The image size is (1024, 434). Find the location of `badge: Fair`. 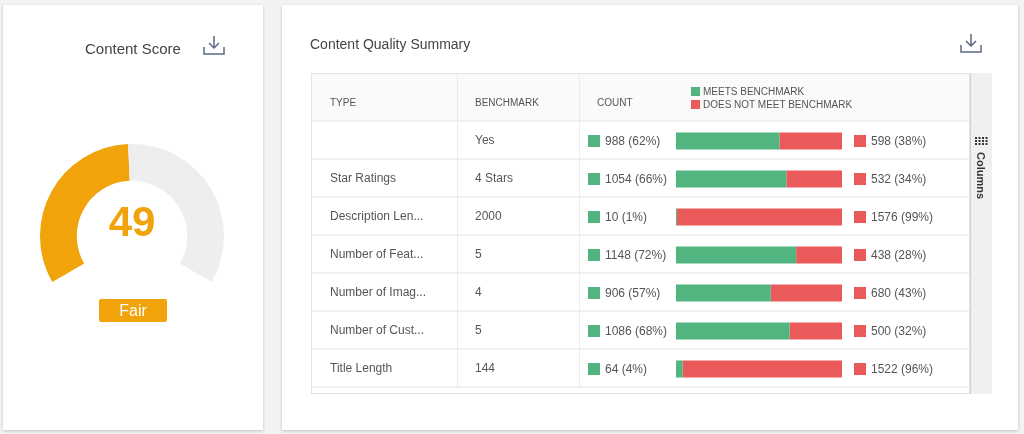

badge: Fair is located at coordinates (133, 310).